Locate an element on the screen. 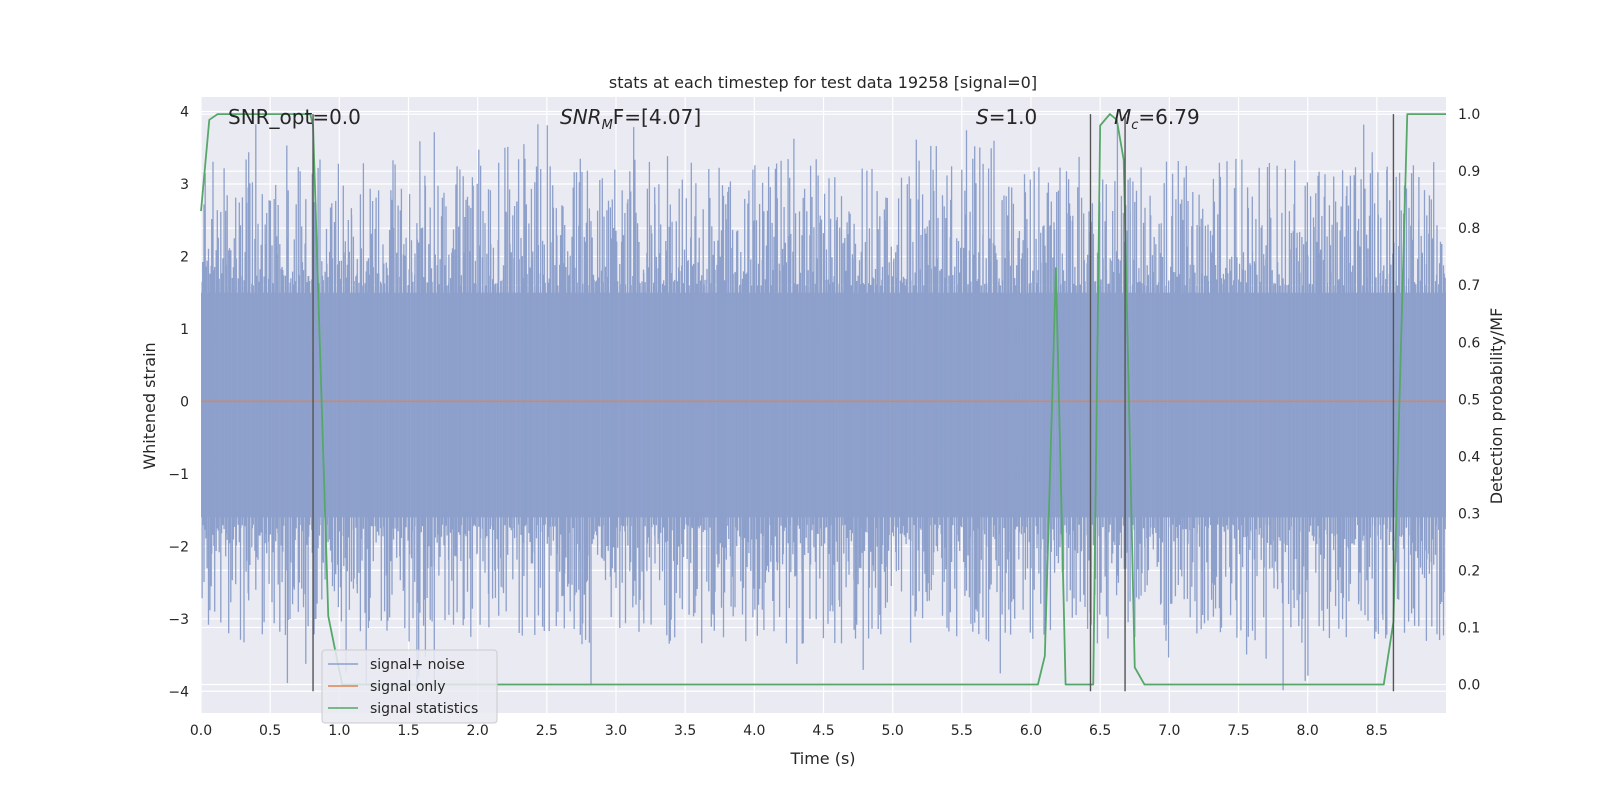 Image resolution: width=1600 pixels, height=800 pixels. legend-label-signal: signal only is located at coordinates (407, 687).